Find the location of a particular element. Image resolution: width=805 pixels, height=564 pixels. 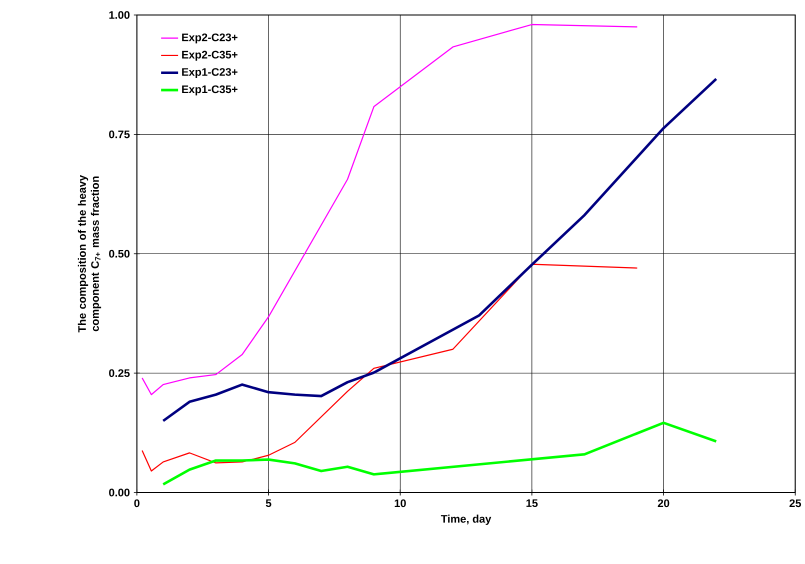

line-series is located at coordinates (440, 453).